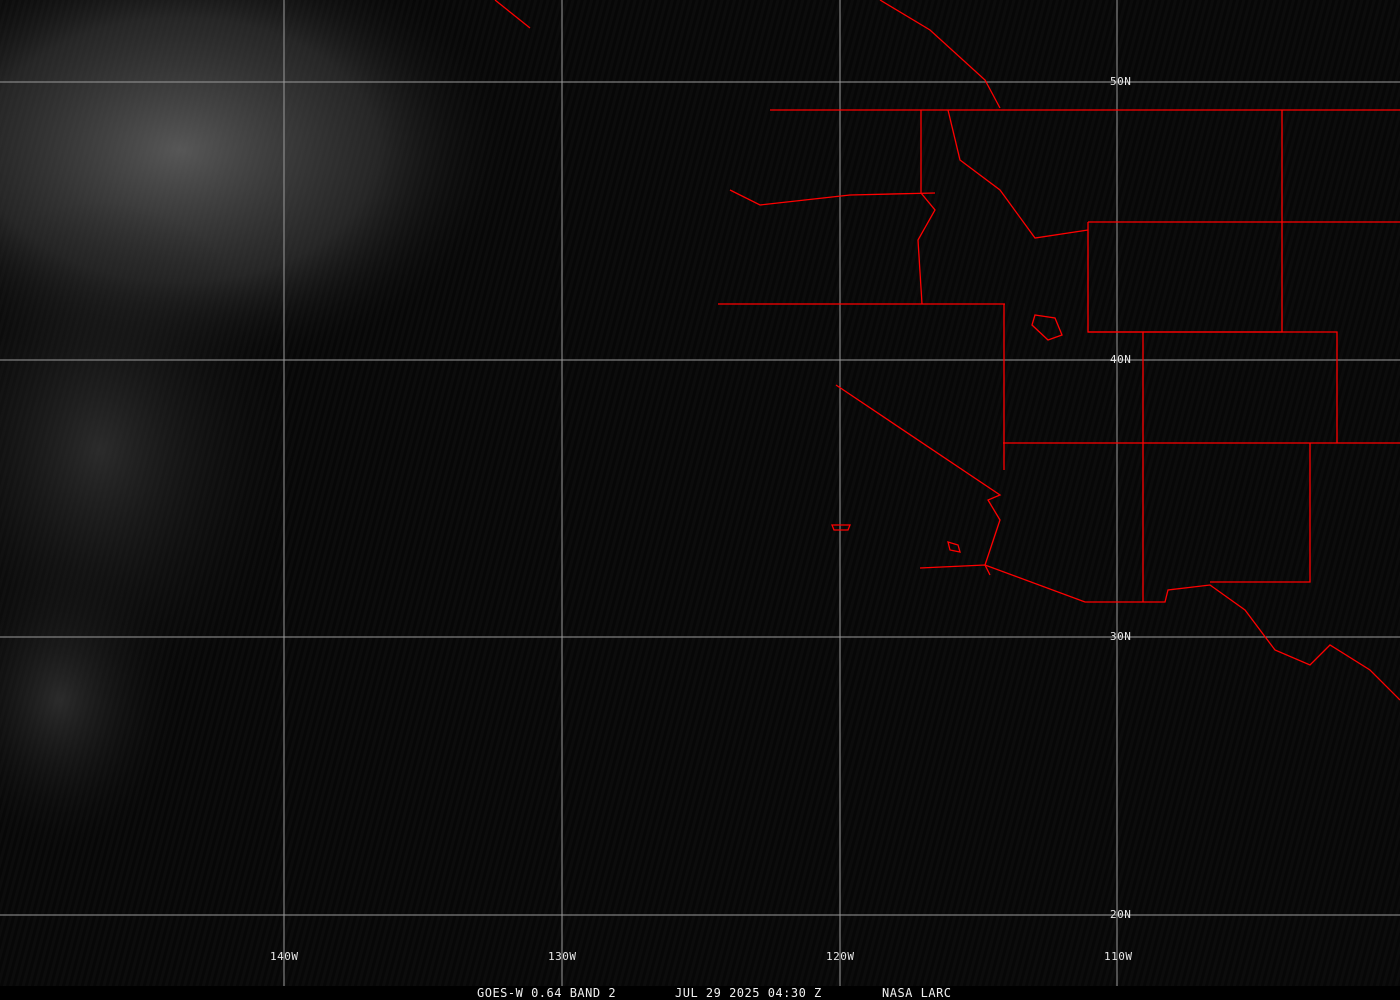 This screenshot has height=1000, width=1400. I want to click on caption-source: NASA LARC, so click(917, 993).